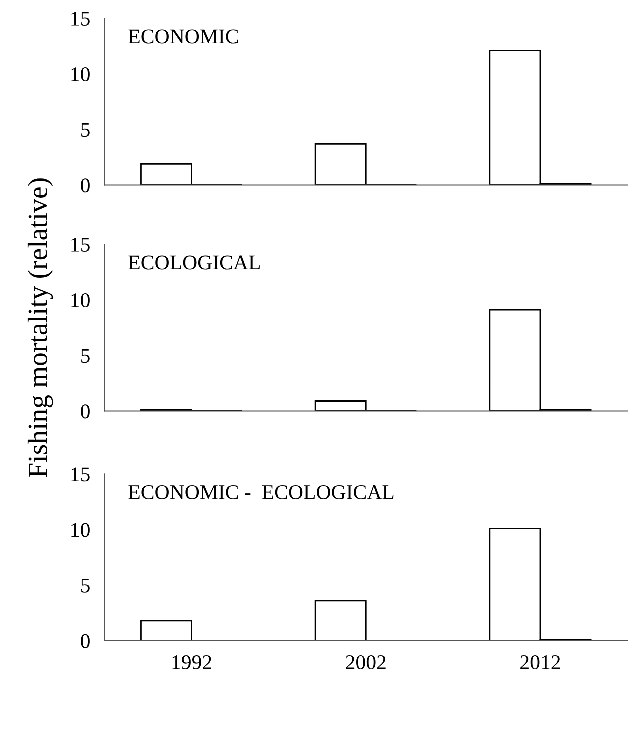 The image size is (634, 741). What do you see at coordinates (41, 328) in the screenshot?
I see `y-axis-title: Fishing mortality (relative)` at bounding box center [41, 328].